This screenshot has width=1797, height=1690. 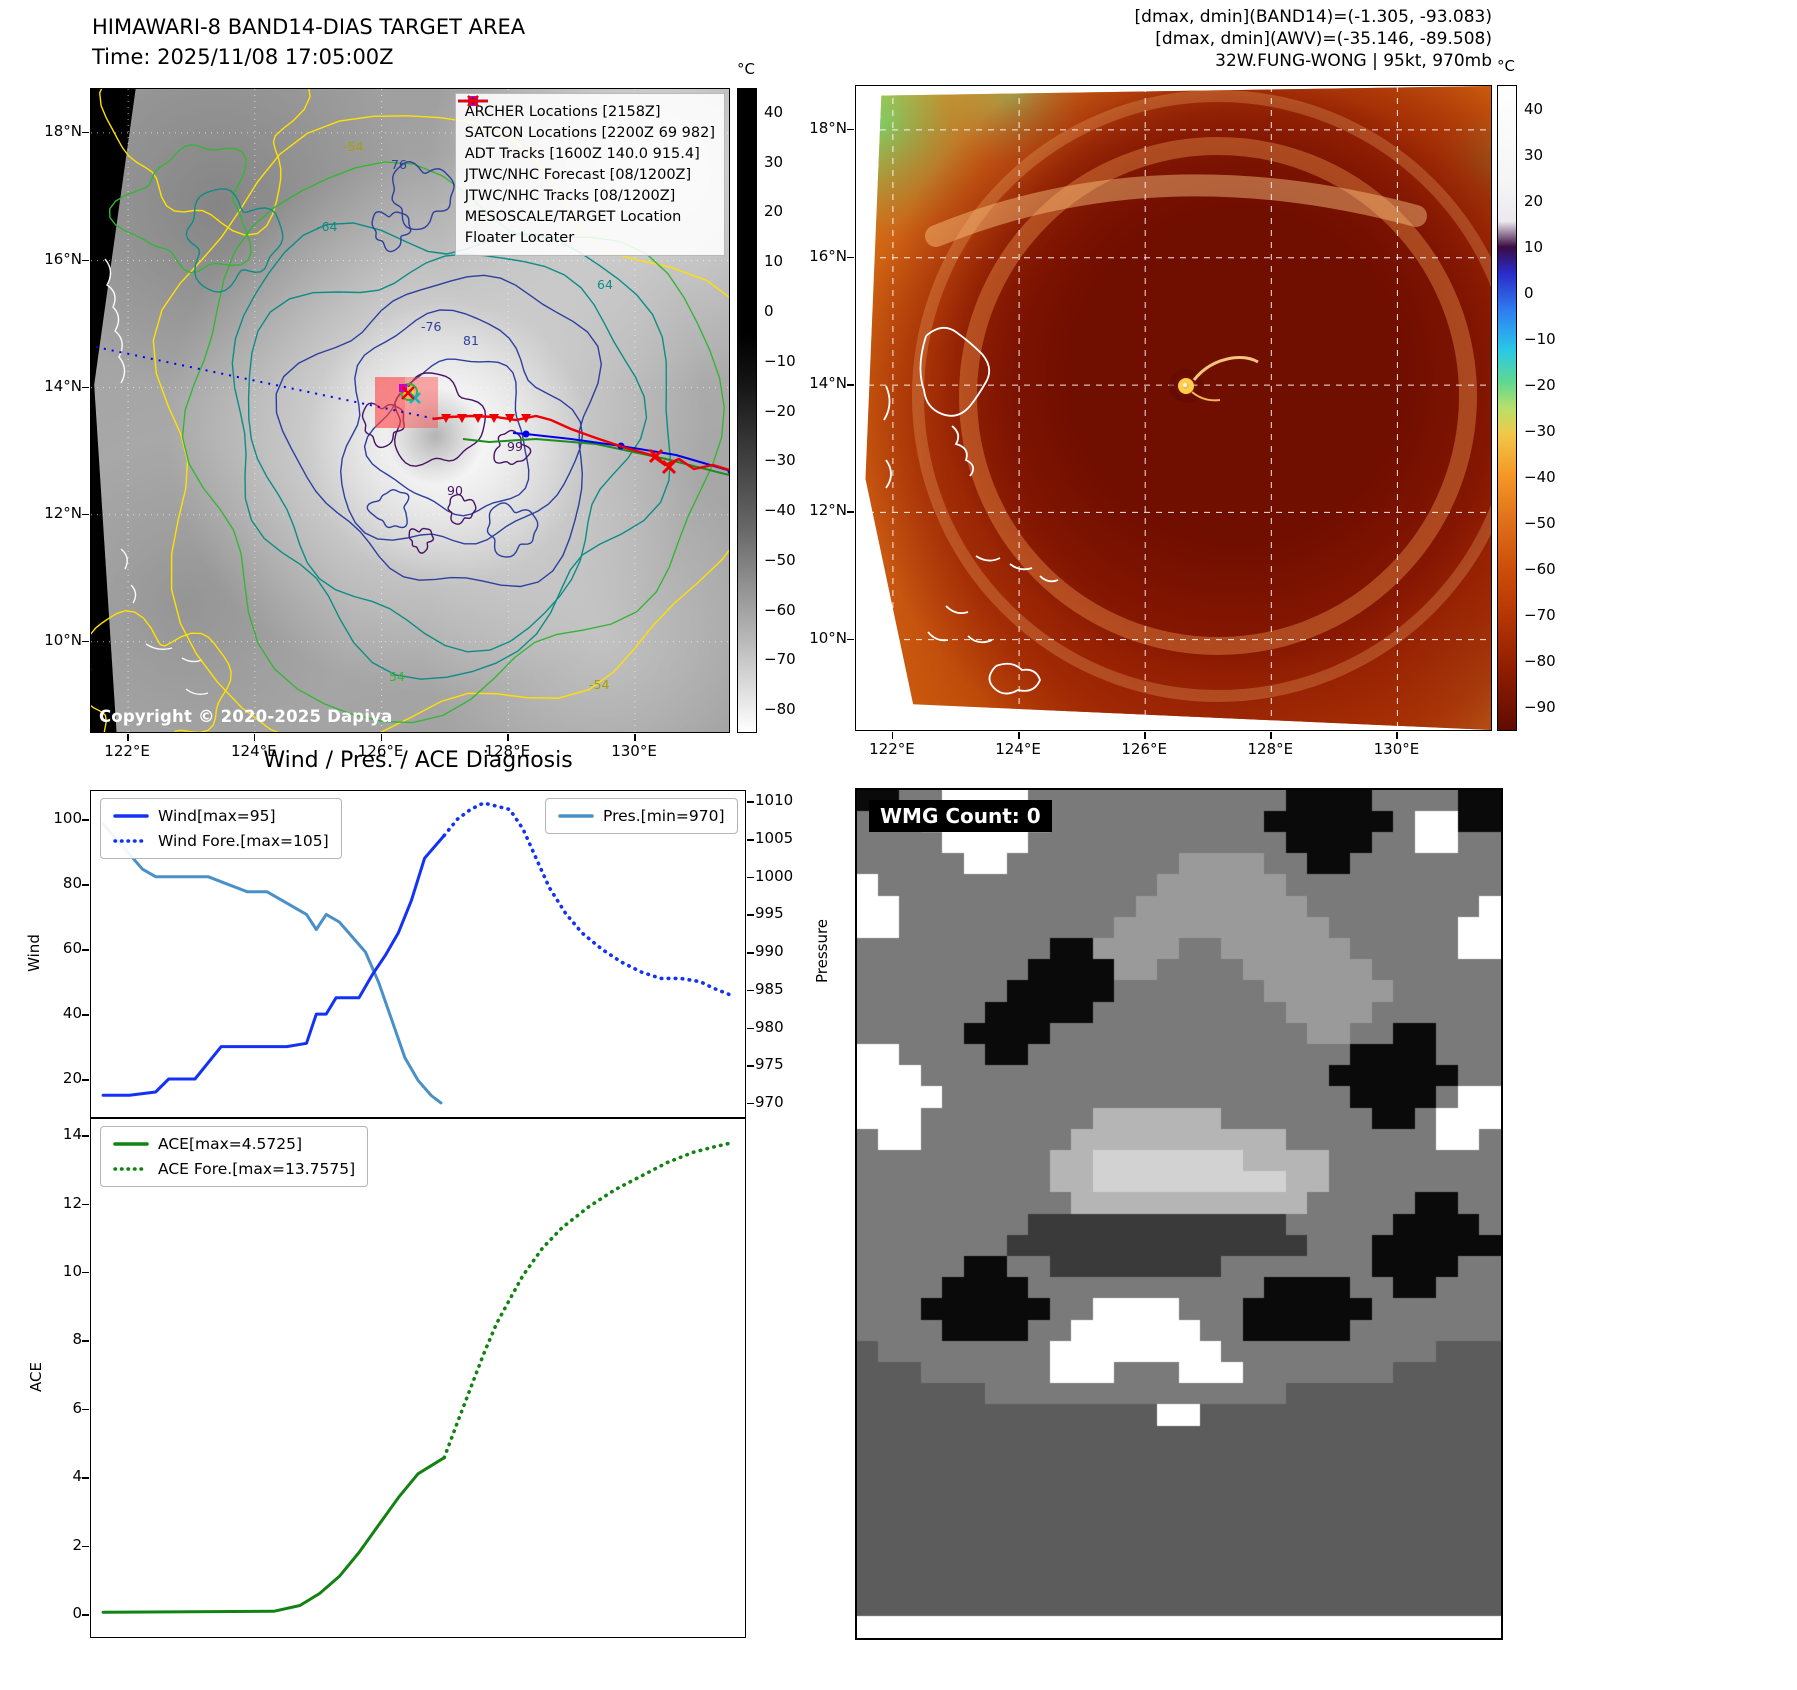 I want to click on wind-legend-label: Wind[max=95], so click(x=217, y=816).